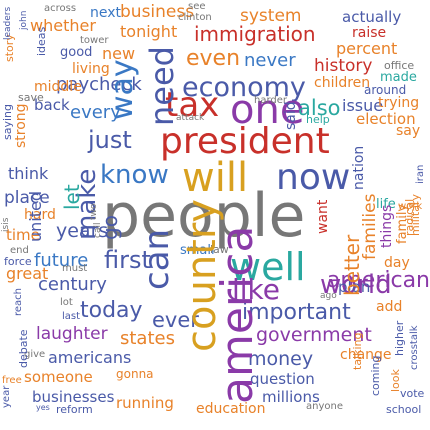 This screenshot has height=430, width=430. I want to click on word: john, so click(24, 20).